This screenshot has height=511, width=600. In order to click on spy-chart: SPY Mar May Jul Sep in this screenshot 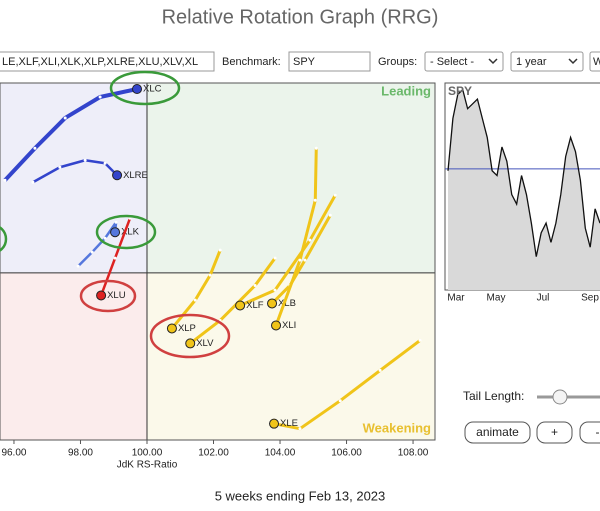, I will do `click(522, 193)`.